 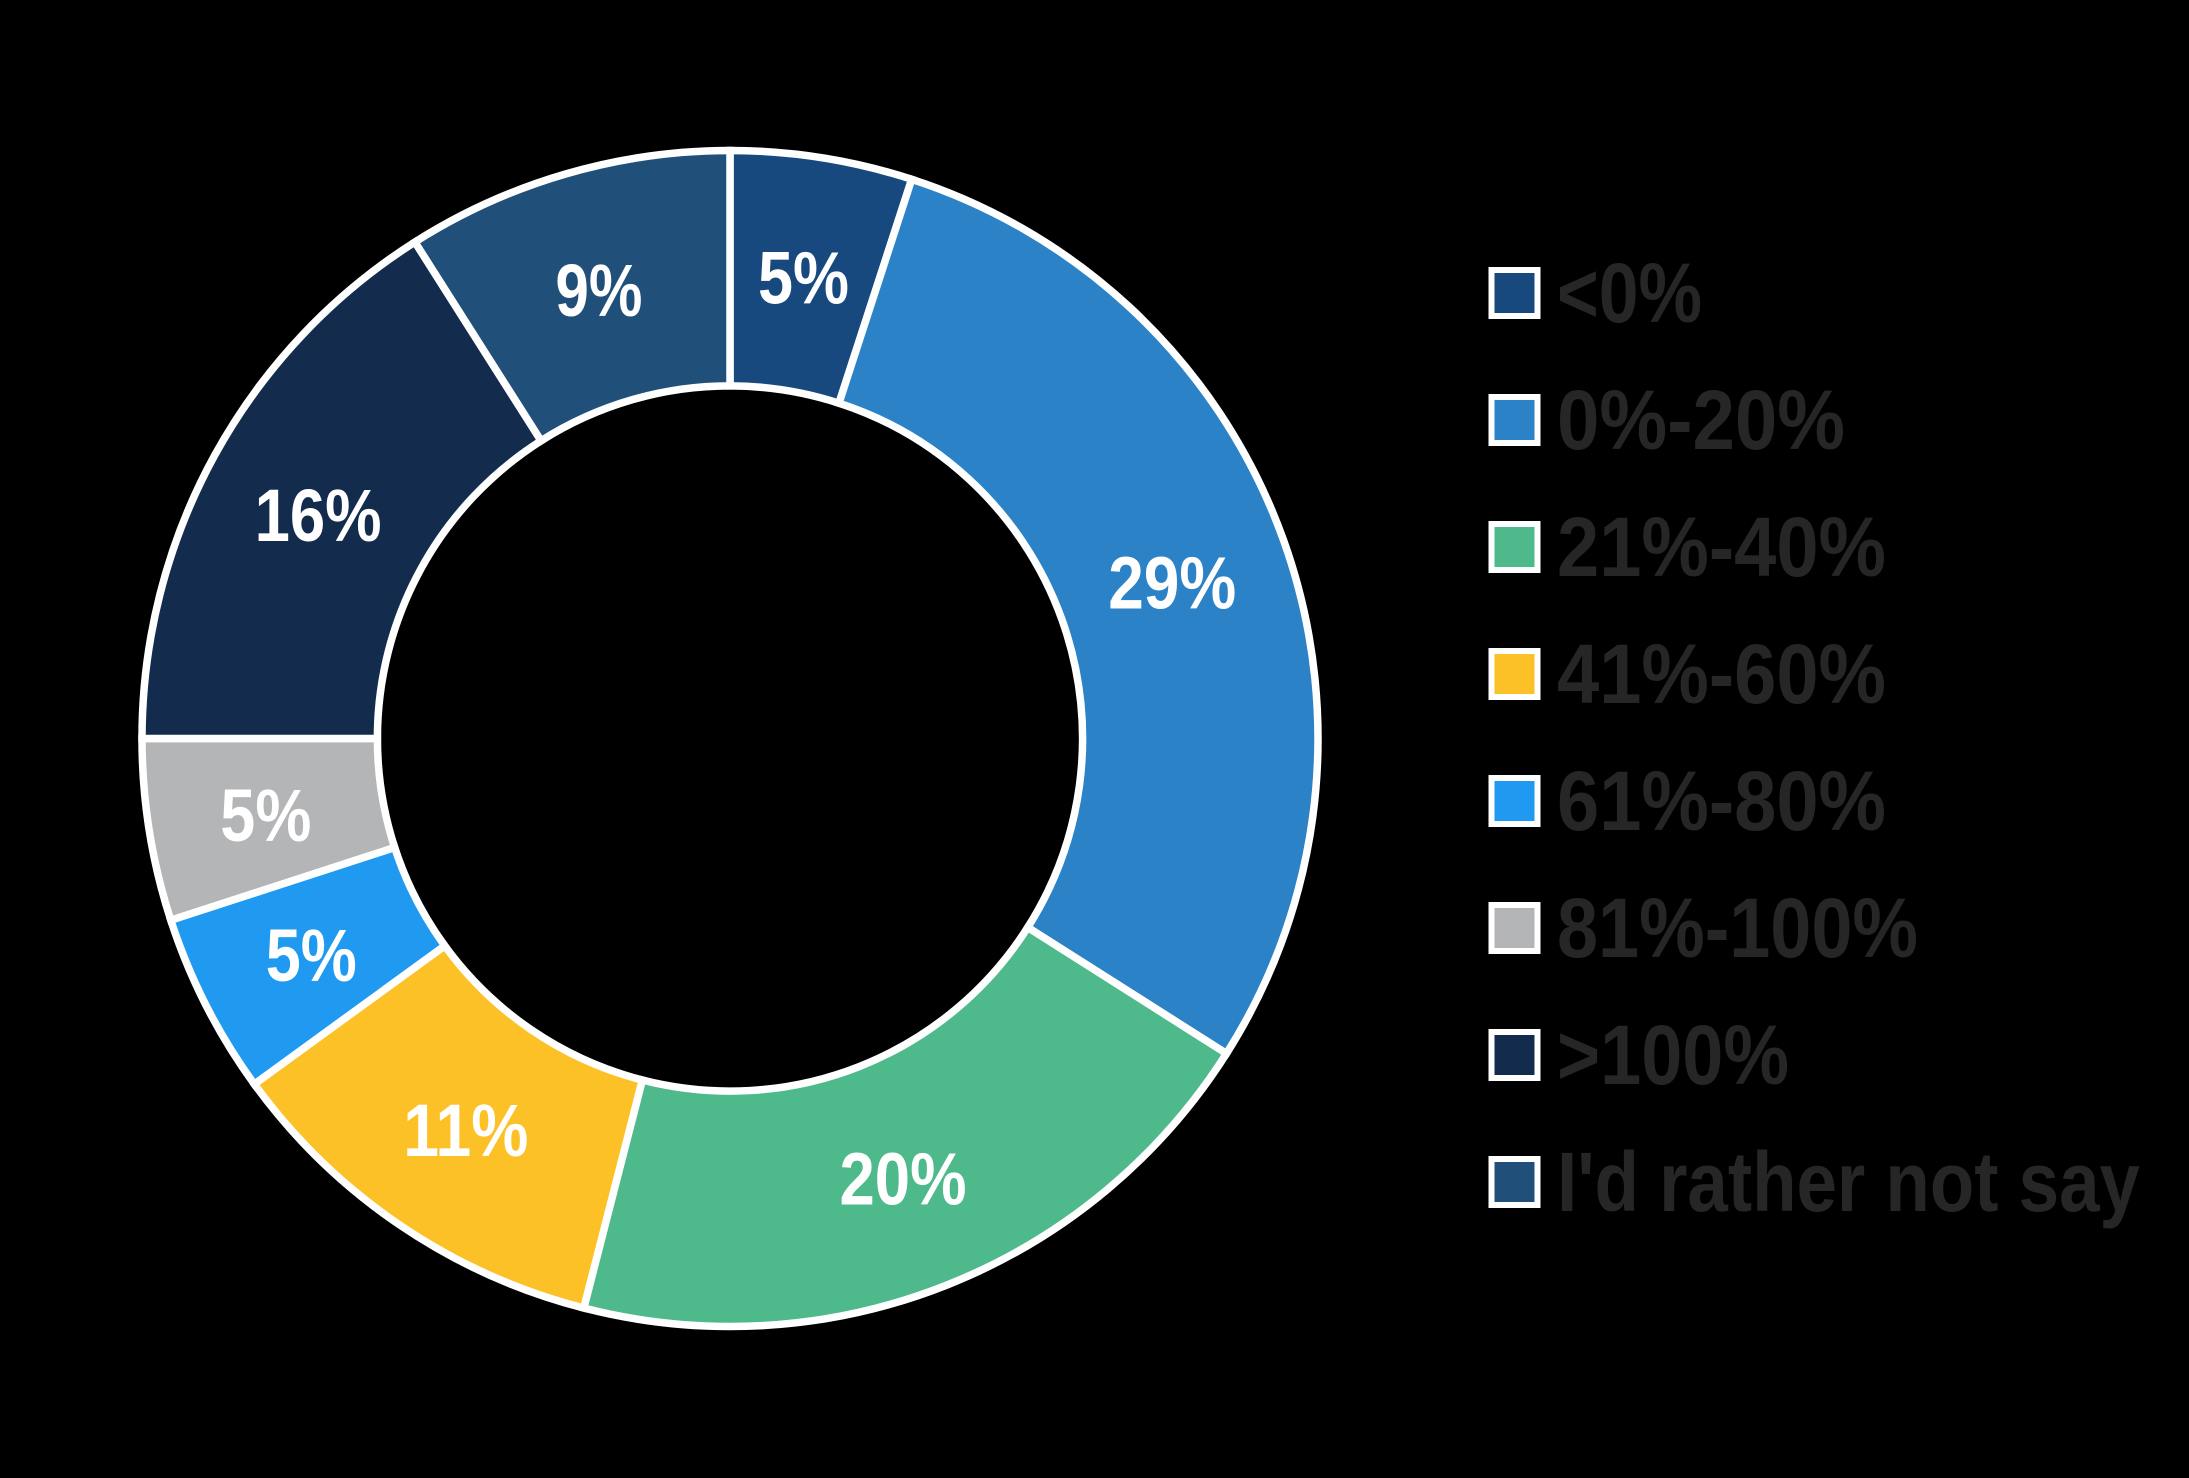 What do you see at coordinates (465, 1130) in the screenshot?
I see `svg-text: 11%` at bounding box center [465, 1130].